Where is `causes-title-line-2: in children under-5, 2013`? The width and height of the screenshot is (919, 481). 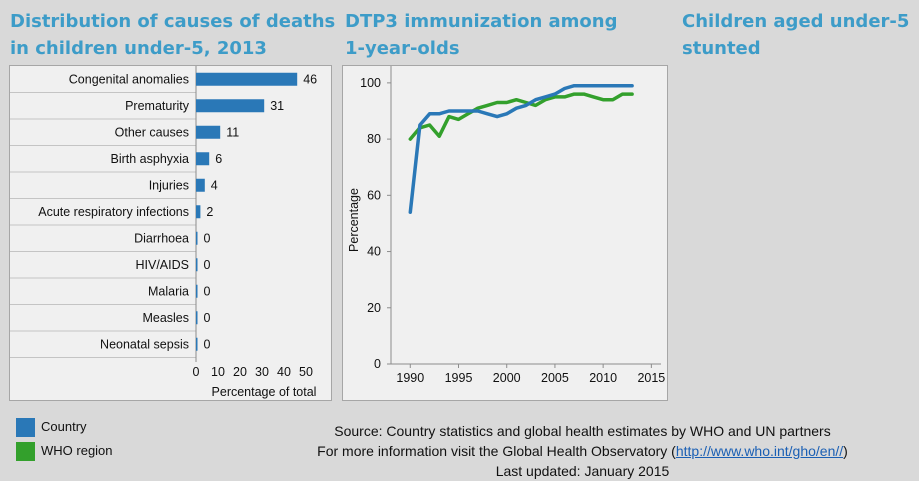
causes-title-line-2: in children under-5, 2013 is located at coordinates (138, 48).